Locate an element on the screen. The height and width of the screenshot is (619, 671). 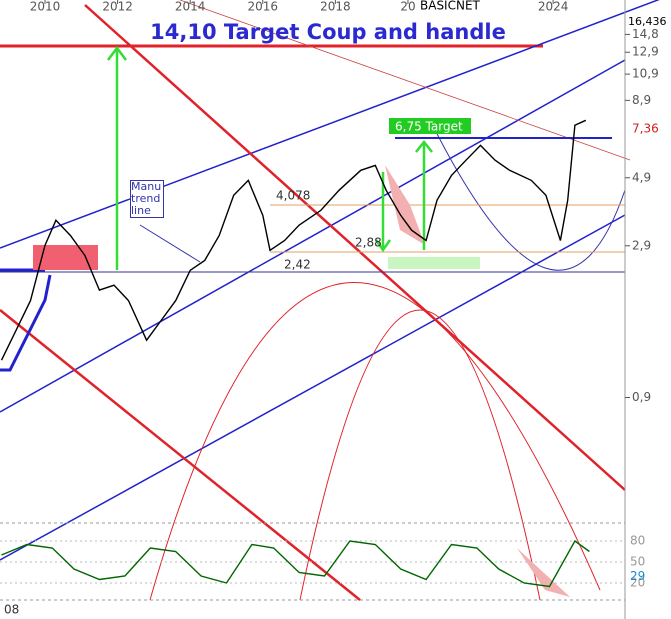
level-label: 2,42 is located at coordinates (297, 265).